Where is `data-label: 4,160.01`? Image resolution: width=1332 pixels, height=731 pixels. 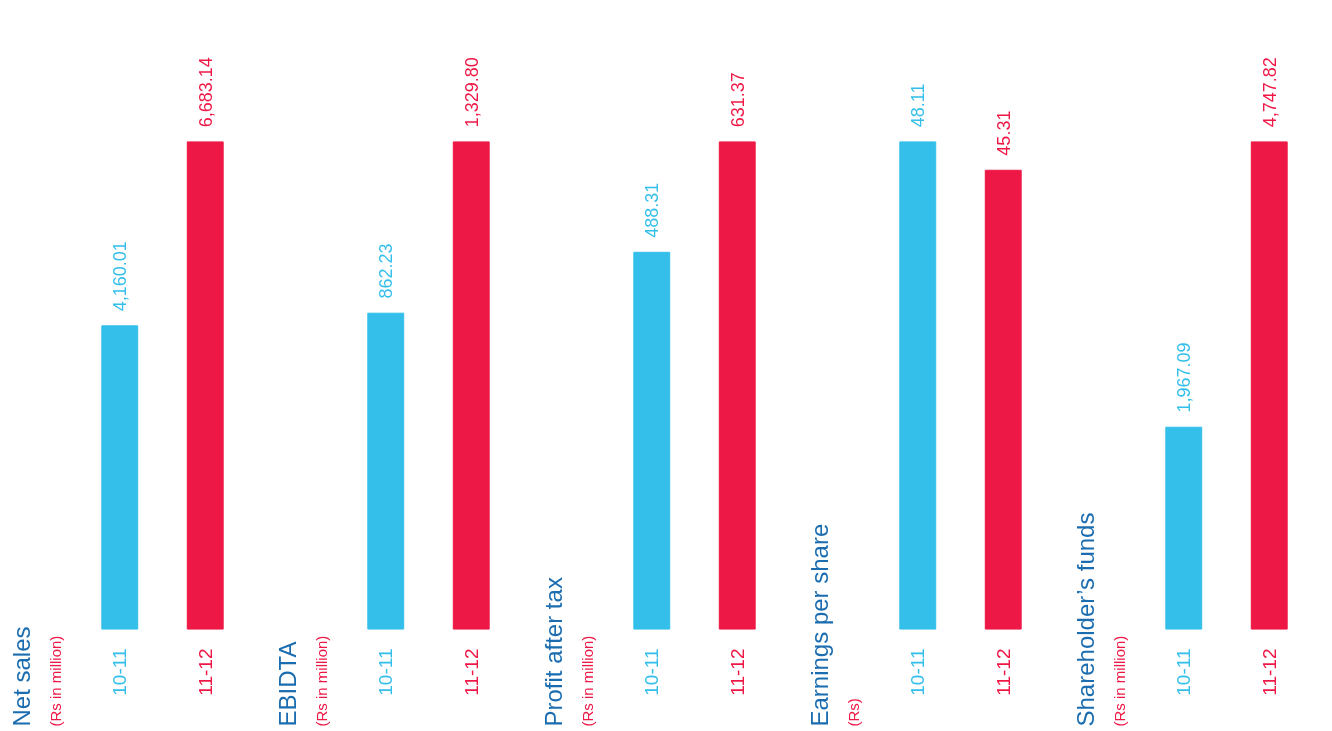 data-label: 4,160.01 is located at coordinates (120, 276).